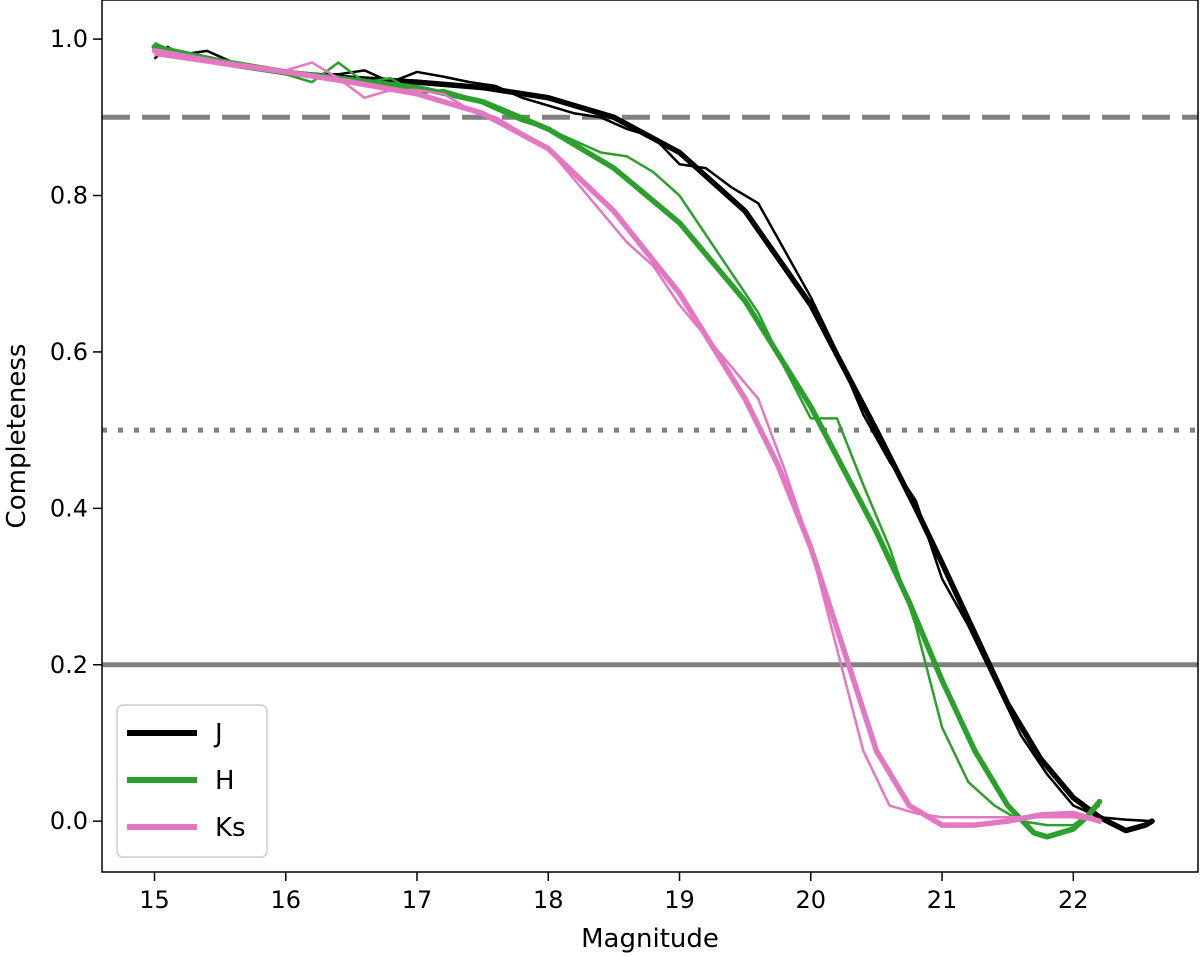 This screenshot has height=957, width=1200. I want to click on x-tick-label: 20, so click(811, 900).